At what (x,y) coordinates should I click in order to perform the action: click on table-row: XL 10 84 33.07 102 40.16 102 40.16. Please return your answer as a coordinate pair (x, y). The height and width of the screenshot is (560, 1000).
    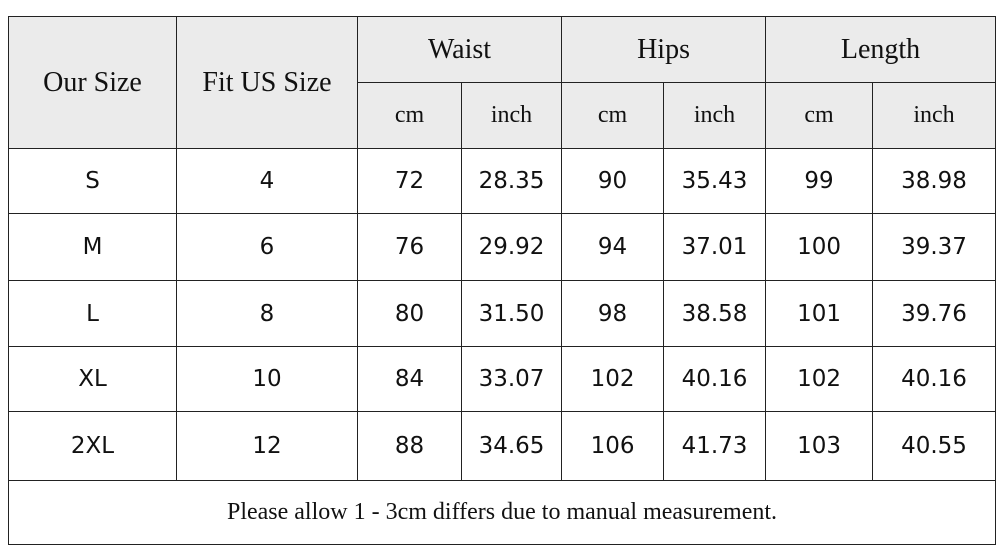
    Looking at the image, I should click on (502, 379).